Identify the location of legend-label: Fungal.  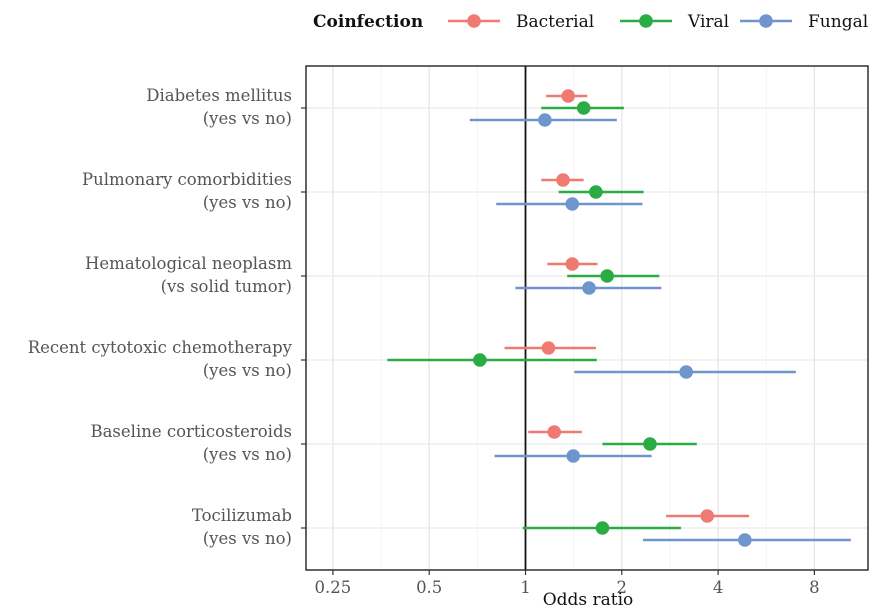
(838, 22).